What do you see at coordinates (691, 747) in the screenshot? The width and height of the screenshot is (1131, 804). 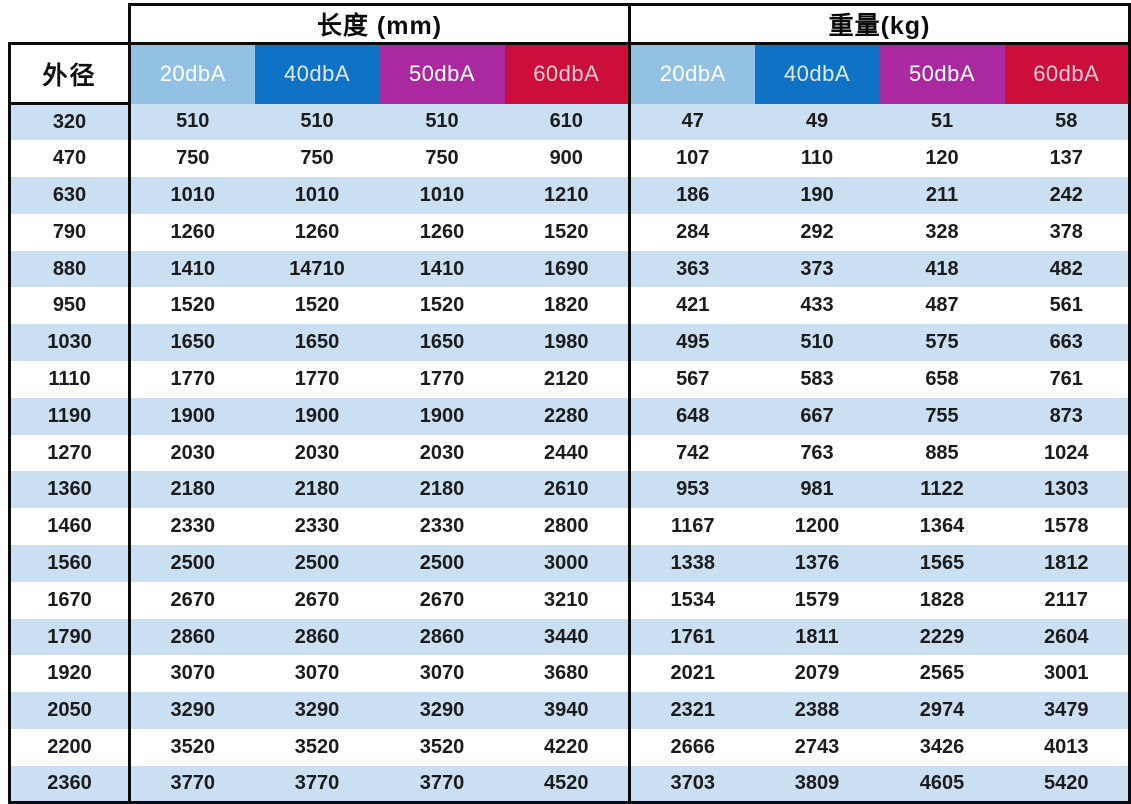 I see `weight-value-cell: 2666` at bounding box center [691, 747].